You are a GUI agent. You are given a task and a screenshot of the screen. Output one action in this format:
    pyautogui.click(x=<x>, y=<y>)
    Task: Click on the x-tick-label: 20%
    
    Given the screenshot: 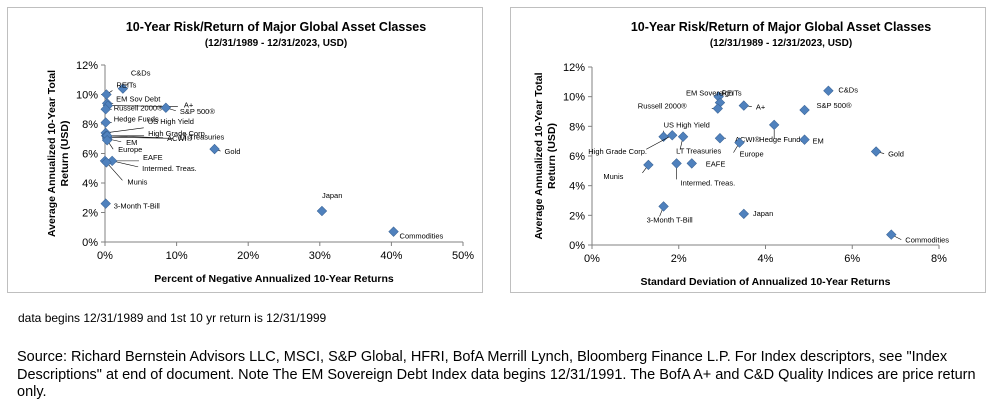 What is the action you would take?
    pyautogui.click(x=248, y=256)
    